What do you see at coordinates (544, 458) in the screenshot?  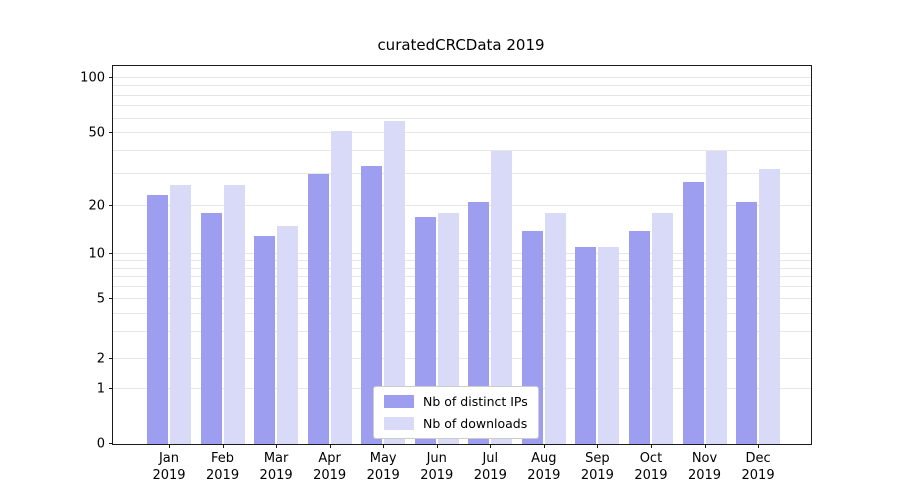 I see `month-label: Aug` at bounding box center [544, 458].